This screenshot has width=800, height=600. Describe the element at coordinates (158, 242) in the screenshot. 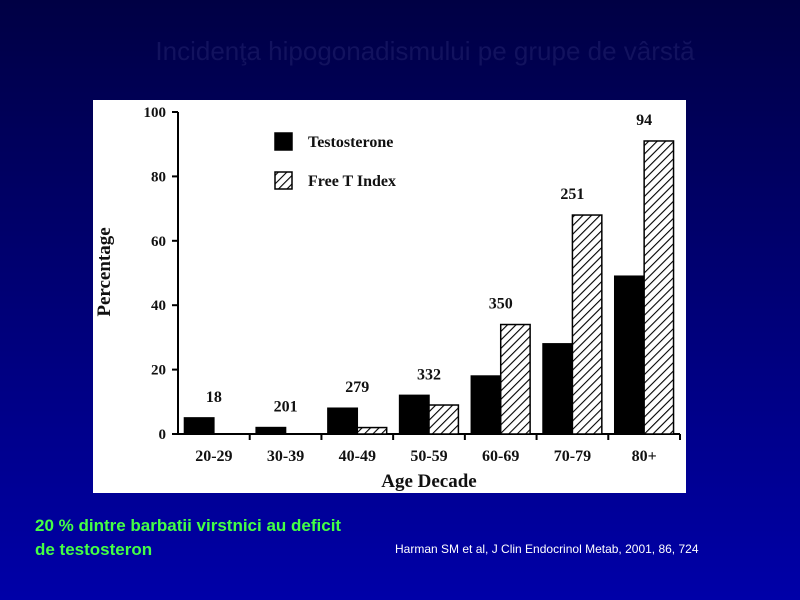

I see `y-tick-label: 60` at that location.